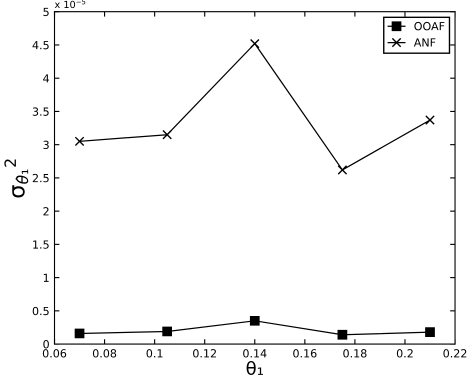  Describe the element at coordinates (46, 78) in the screenshot. I see `y-tick-label: 4` at that location.